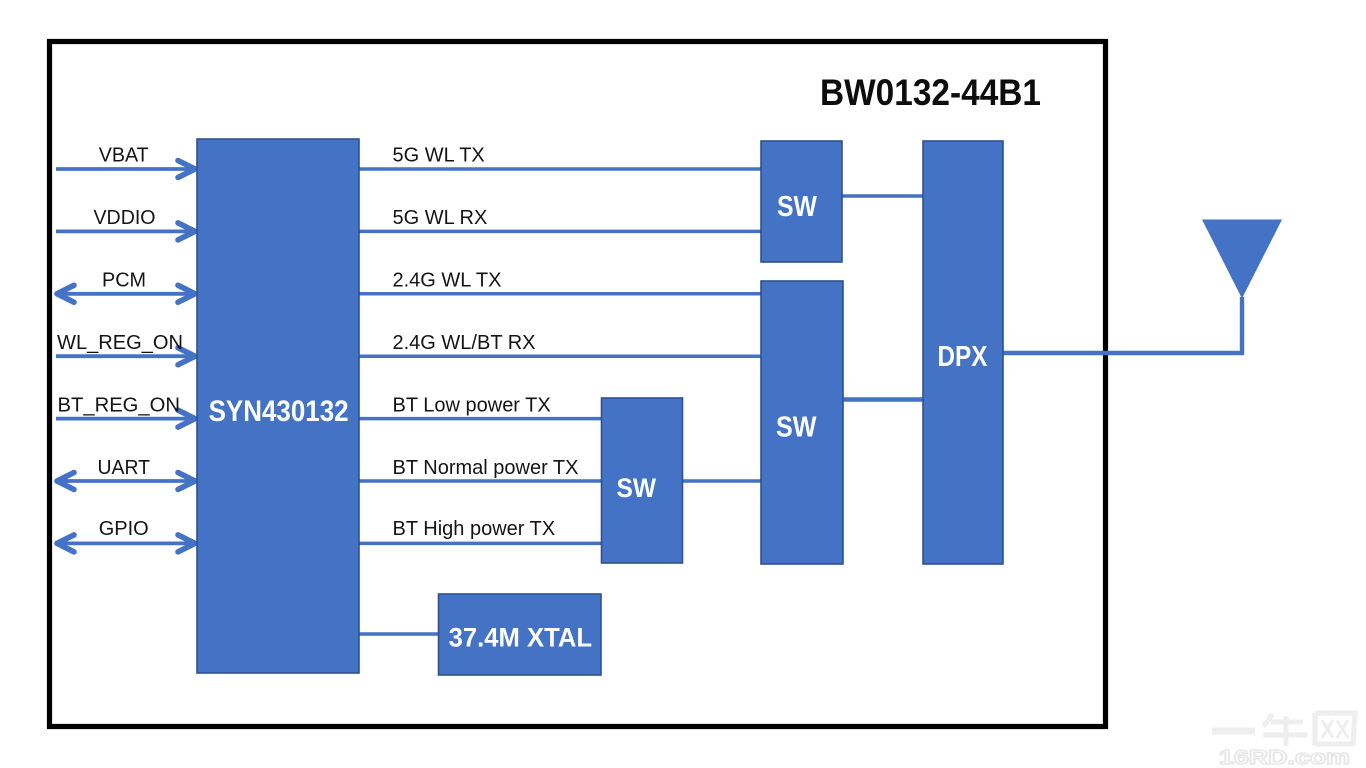  I want to click on svg-text: GPIO, so click(124, 529).